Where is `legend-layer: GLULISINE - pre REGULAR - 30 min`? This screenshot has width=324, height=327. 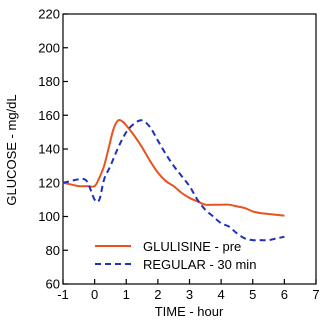 legend-layer: GLULISINE - pre REGULAR - 30 min is located at coordinates (175, 255).